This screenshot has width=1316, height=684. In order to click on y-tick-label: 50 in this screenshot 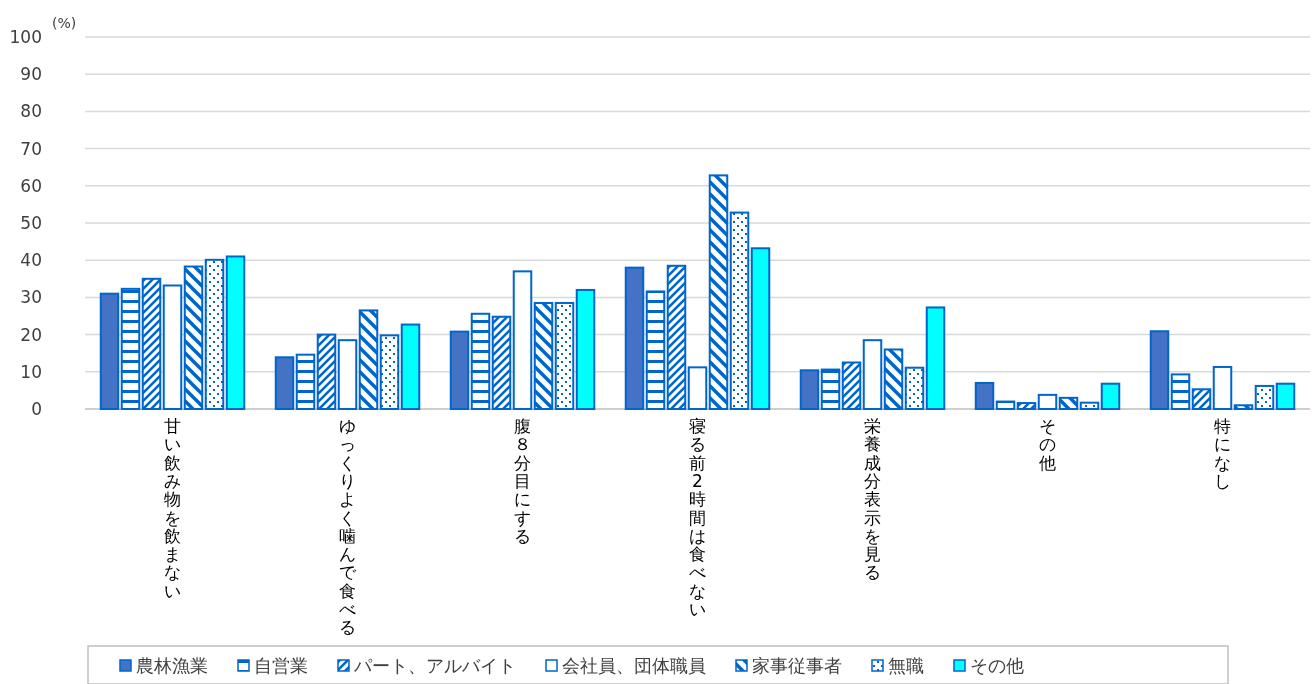, I will do `click(31, 223)`.